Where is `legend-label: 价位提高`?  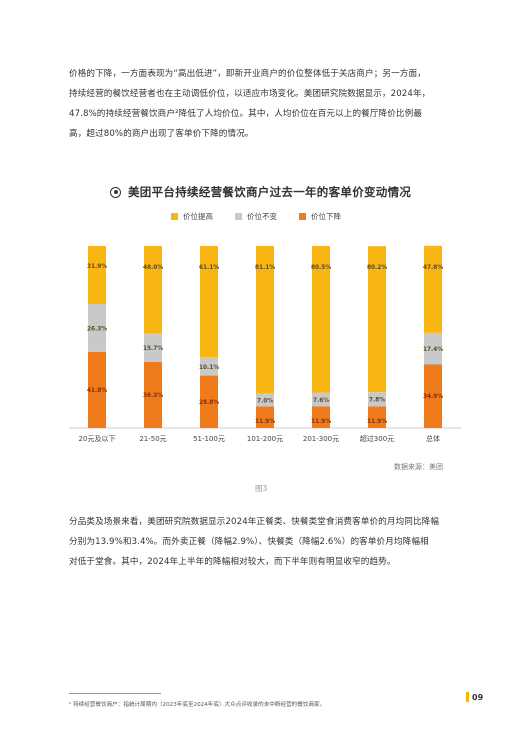
legend-label: 价位提高 is located at coordinates (198, 216).